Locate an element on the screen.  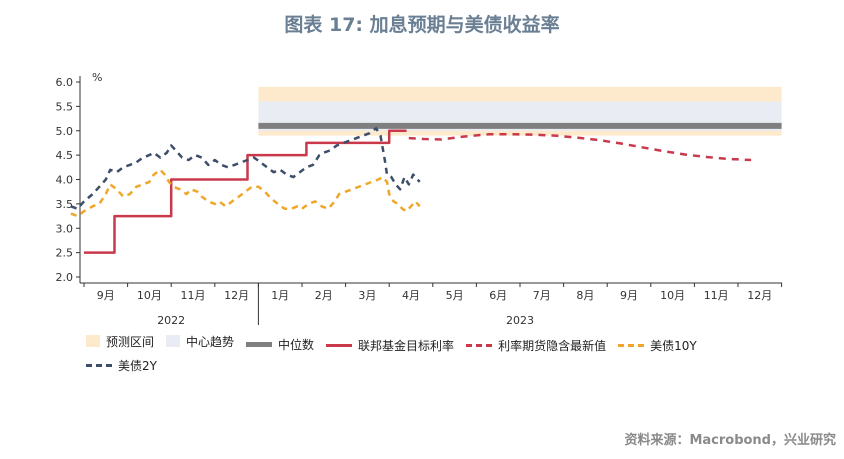
legend-label: 中位数 is located at coordinates (296, 345).